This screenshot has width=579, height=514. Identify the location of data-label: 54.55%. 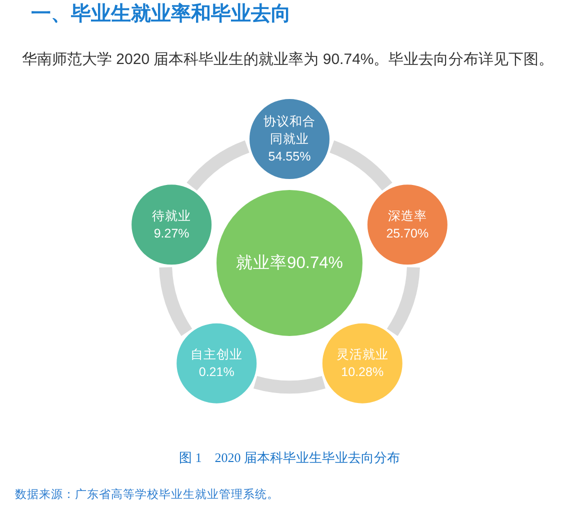
(289, 157).